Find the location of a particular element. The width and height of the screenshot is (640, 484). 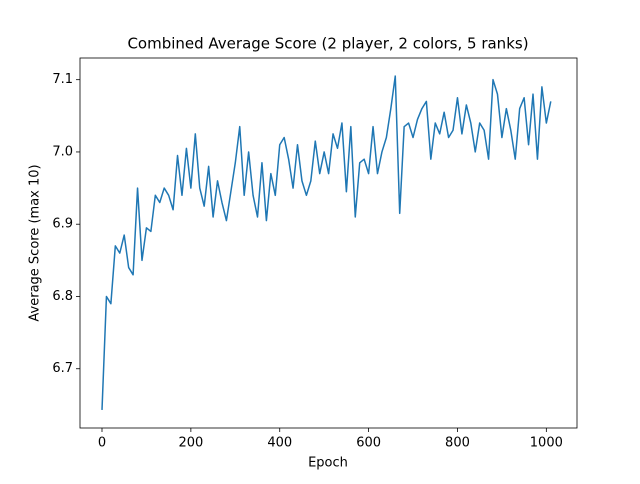

y-axis-label: Average Score (max 10) is located at coordinates (35, 242).